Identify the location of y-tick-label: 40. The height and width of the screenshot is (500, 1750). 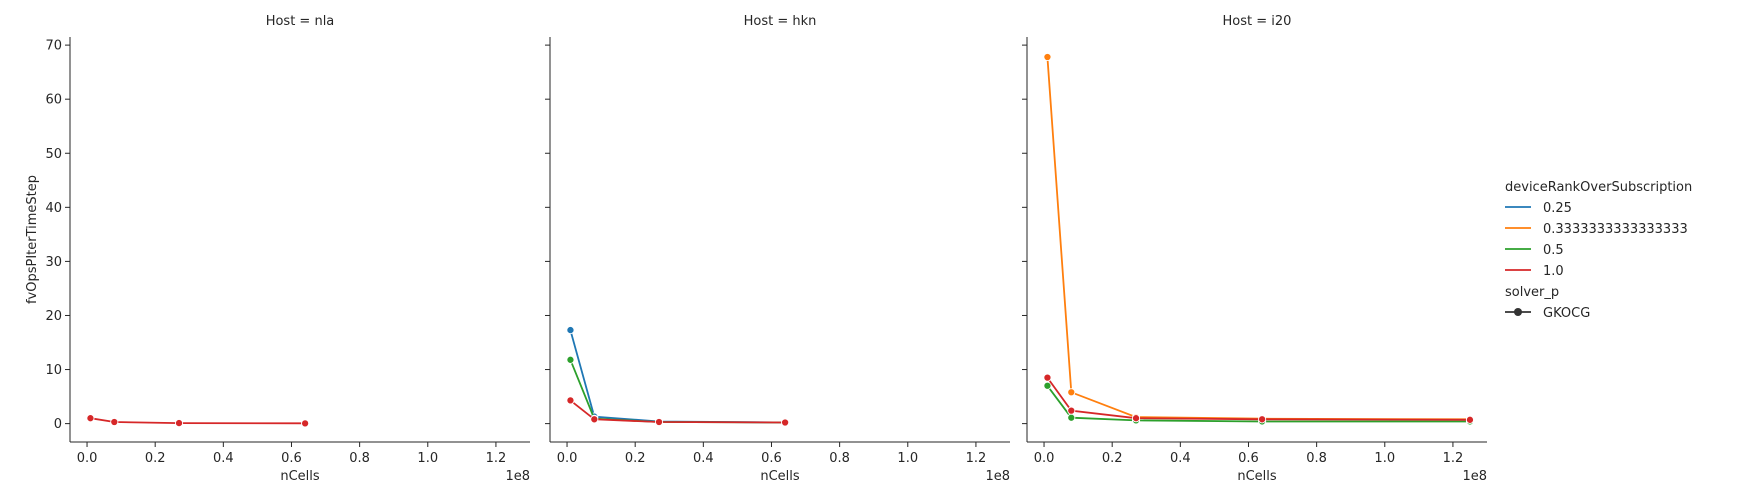
(53, 208).